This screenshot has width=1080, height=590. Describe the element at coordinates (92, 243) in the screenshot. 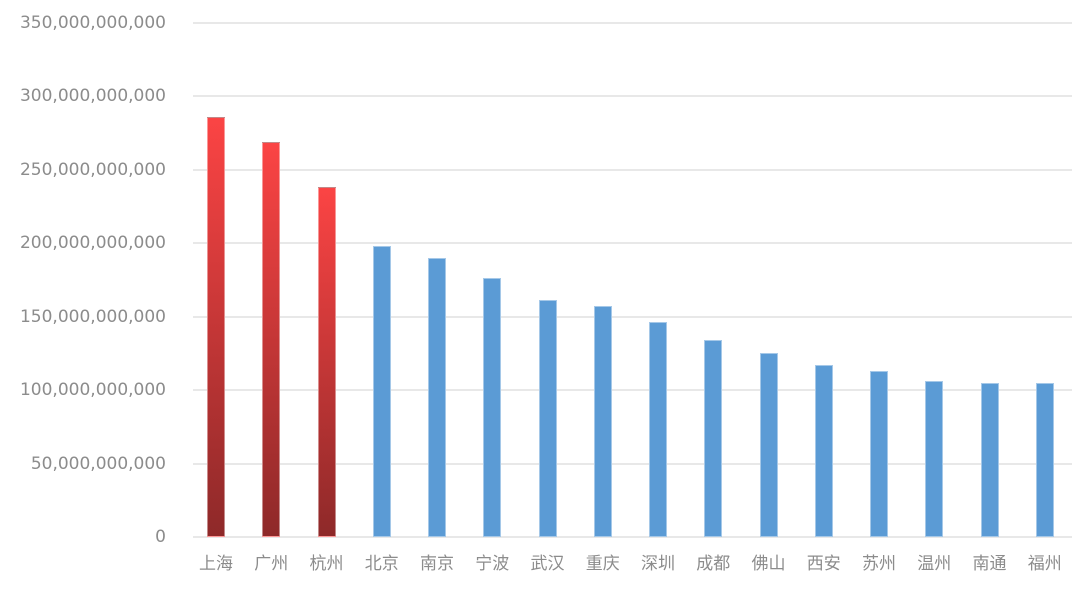

I see `y-axis-tick-label: 200,000,000,000` at that location.